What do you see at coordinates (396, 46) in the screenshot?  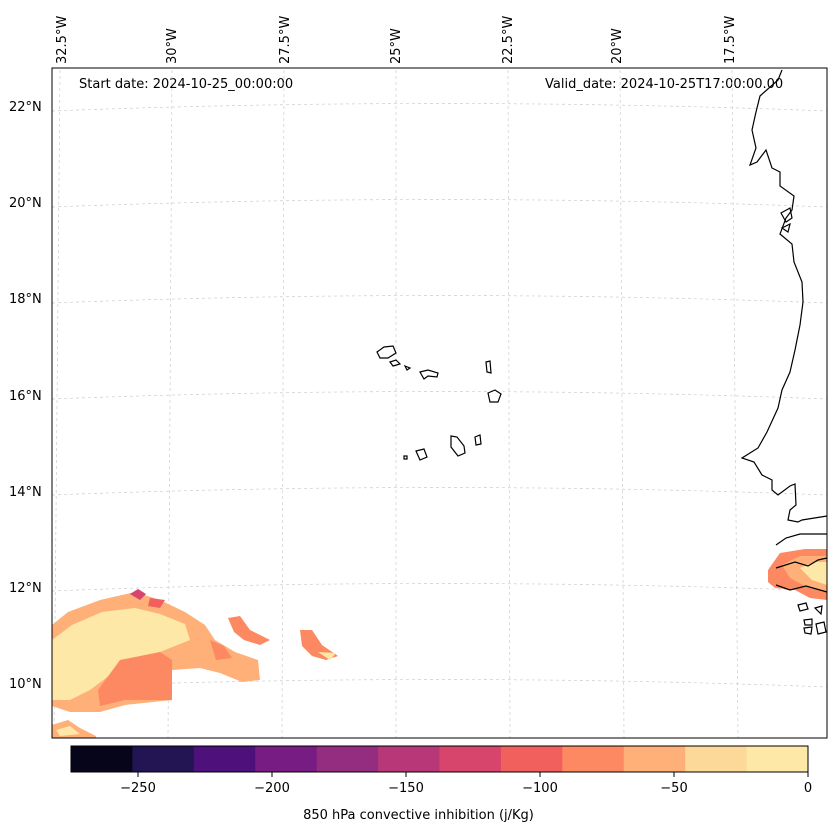 I see `lon-label: 25°W` at bounding box center [396, 46].